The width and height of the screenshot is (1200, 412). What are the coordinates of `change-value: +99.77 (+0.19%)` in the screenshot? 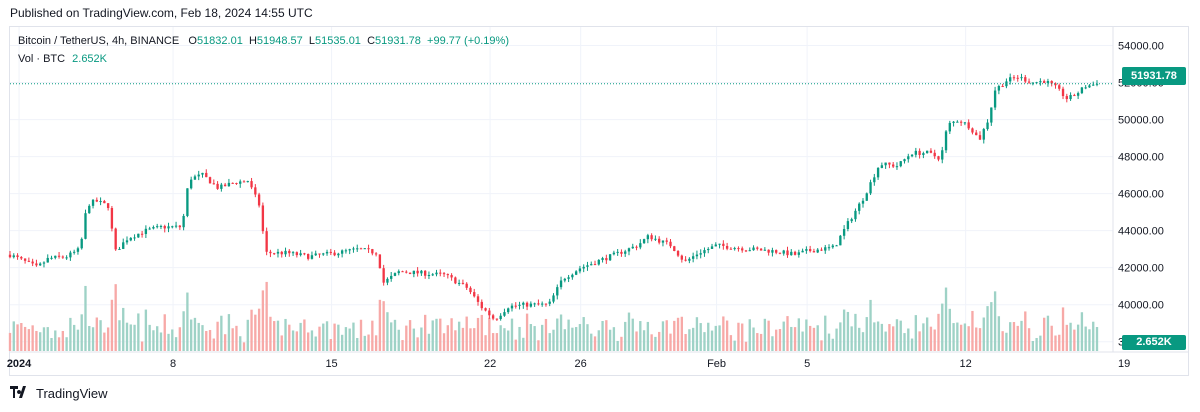 It's located at (468, 41).